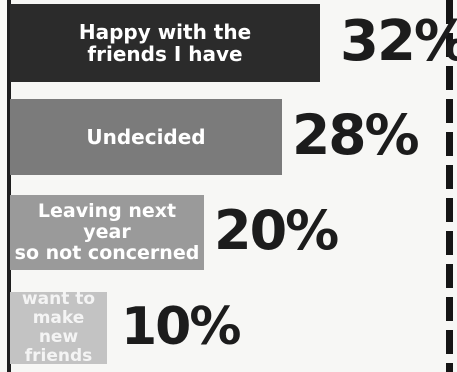 The image size is (457, 372). Describe the element at coordinates (107, 232) in the screenshot. I see `bar-3: Leaving next year so not concerned` at that location.